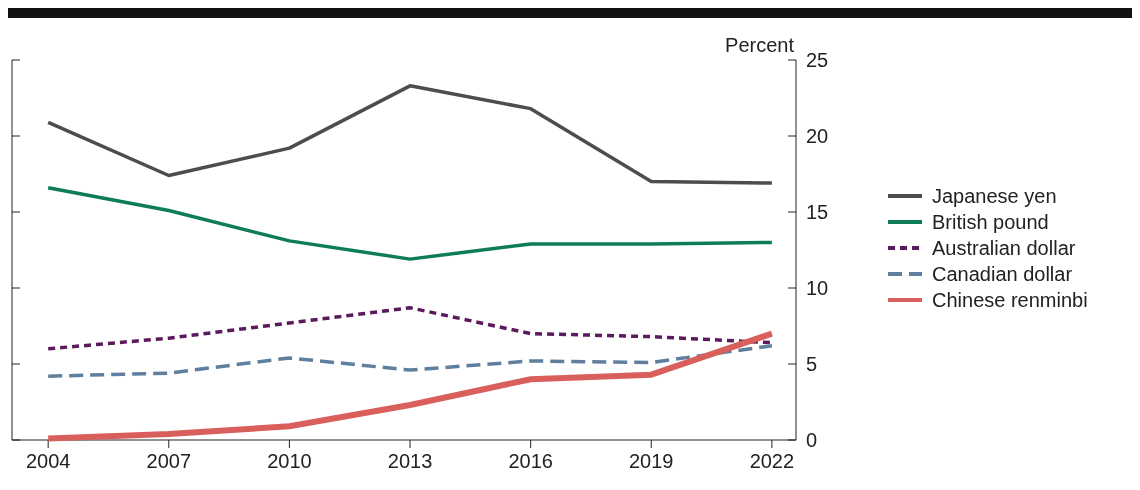 The width and height of the screenshot is (1140, 490). Describe the element at coordinates (817, 212) in the screenshot. I see `y-tick-label: 15` at that location.